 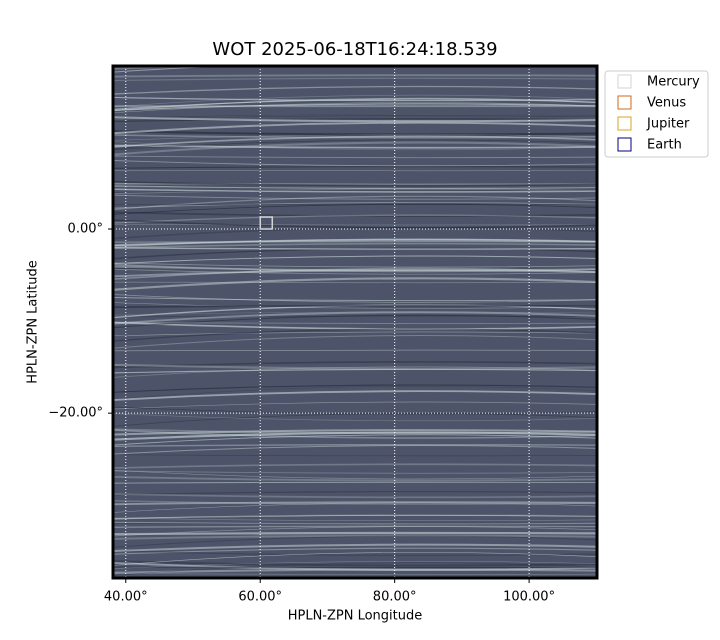 What do you see at coordinates (260, 597) in the screenshot?
I see `x-tick-label: 60.00°` at bounding box center [260, 597].